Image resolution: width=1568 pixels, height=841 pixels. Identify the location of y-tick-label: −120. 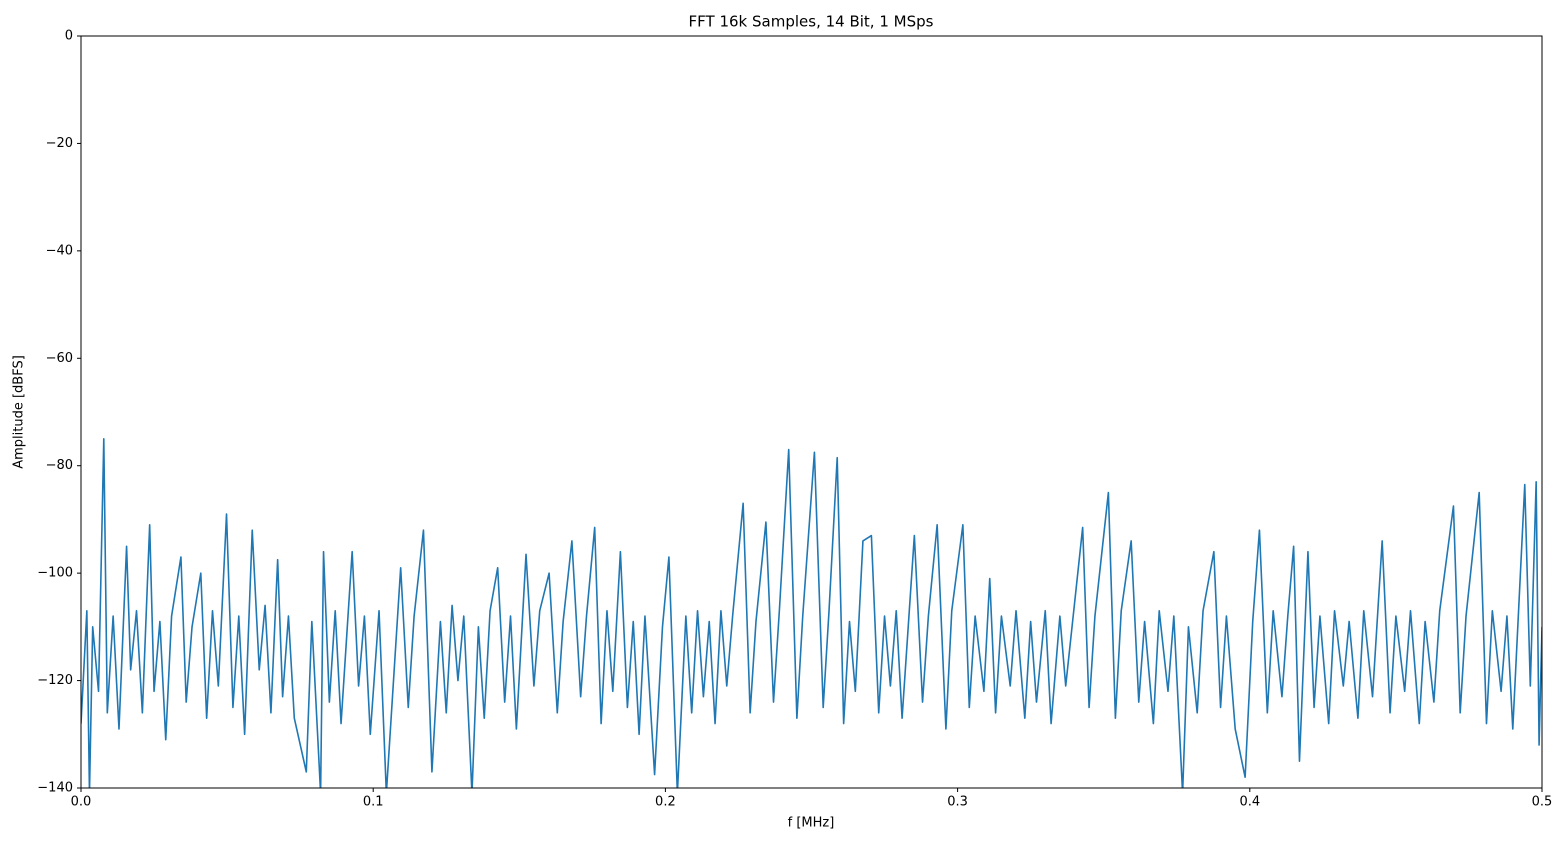
(55, 680).